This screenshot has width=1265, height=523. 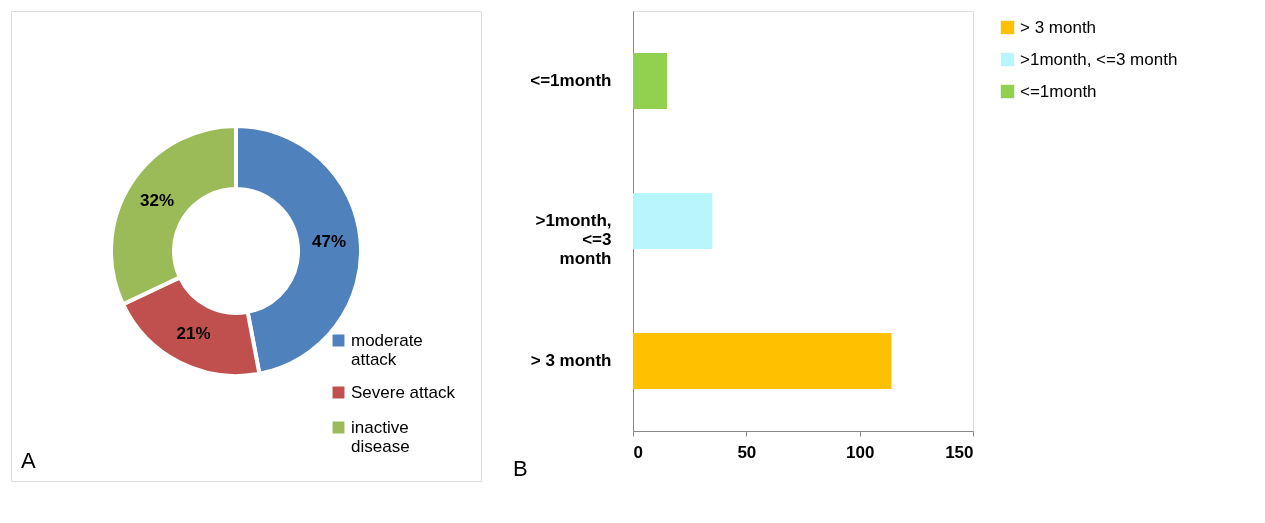 What do you see at coordinates (571, 360) in the screenshot?
I see `y-tick-label: > 3 month` at bounding box center [571, 360].